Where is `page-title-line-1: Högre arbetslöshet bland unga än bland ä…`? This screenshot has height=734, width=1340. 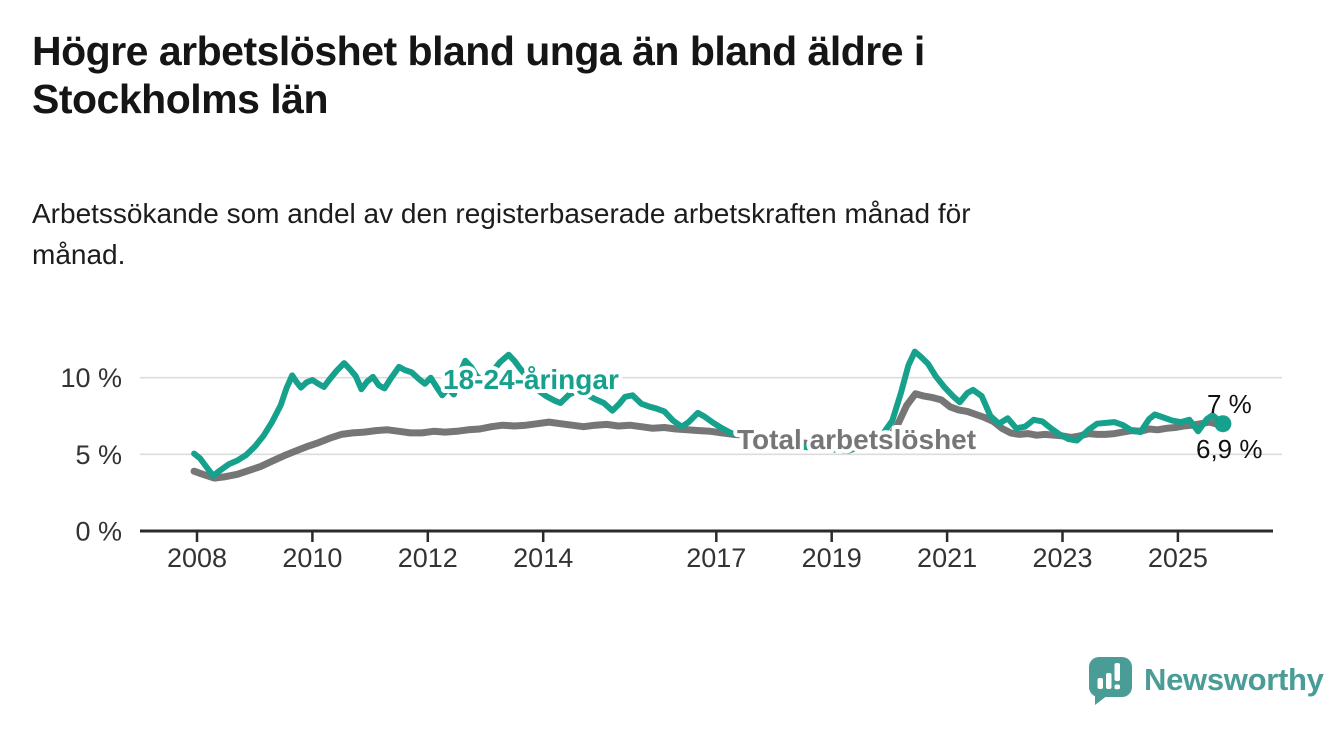
page-title-line-1: Högre arbetslöshet bland unga än bland ä… is located at coordinates (478, 51).